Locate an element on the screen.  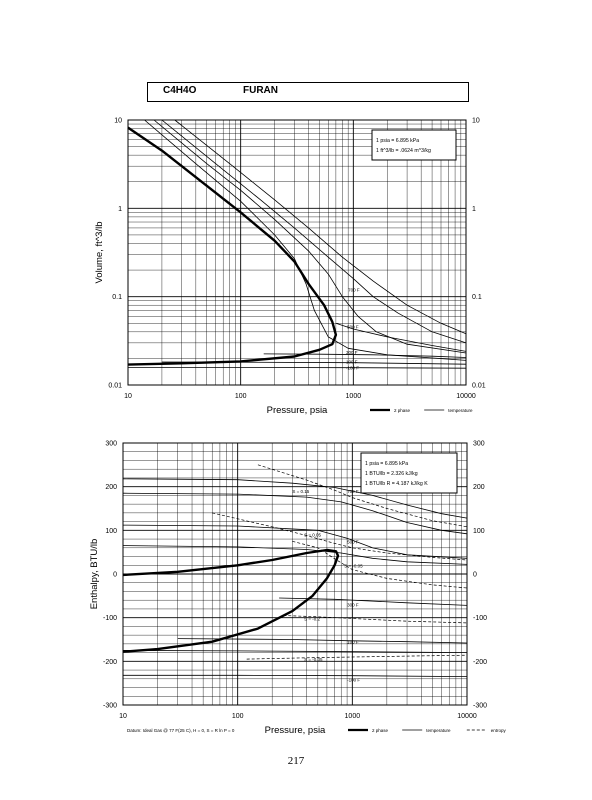
legend-label: entropy is located at coordinates (499, 730).